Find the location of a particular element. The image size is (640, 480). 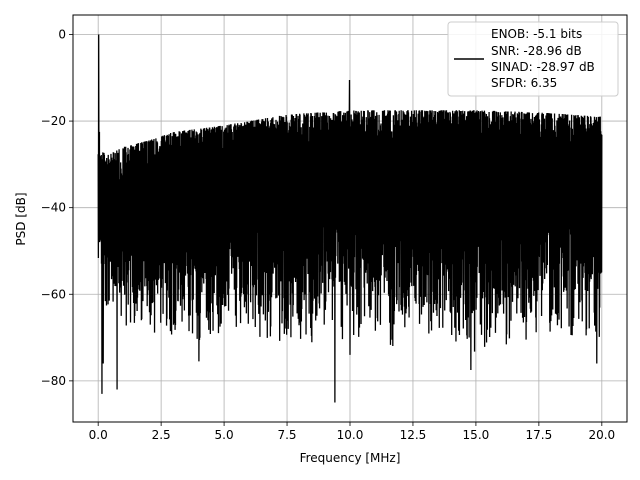

legend-entry-enob: ENOB: -5.1 bits is located at coordinates (536, 34).